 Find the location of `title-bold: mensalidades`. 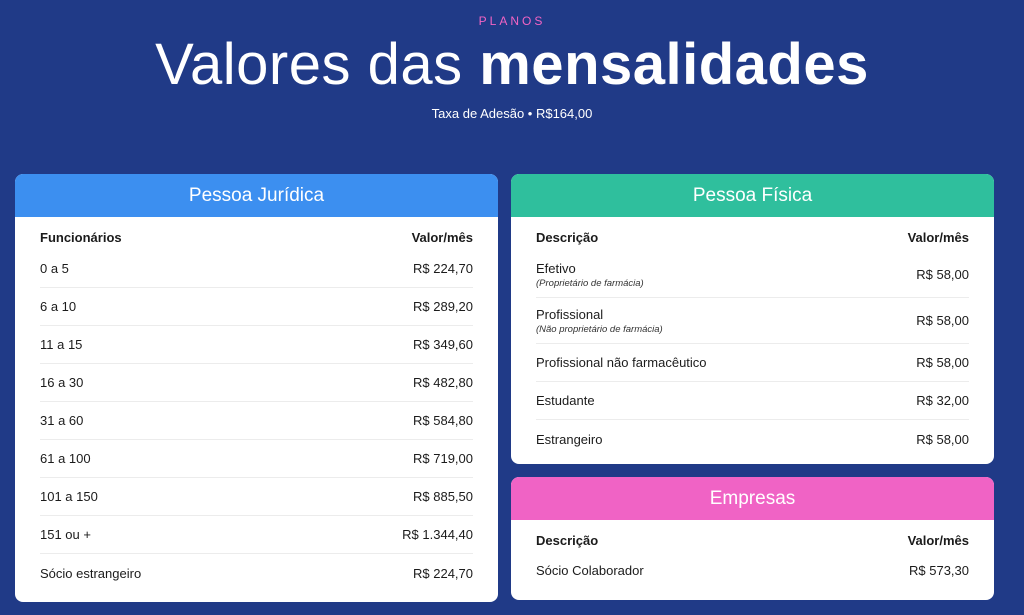

title-bold: mensalidades is located at coordinates (674, 64).